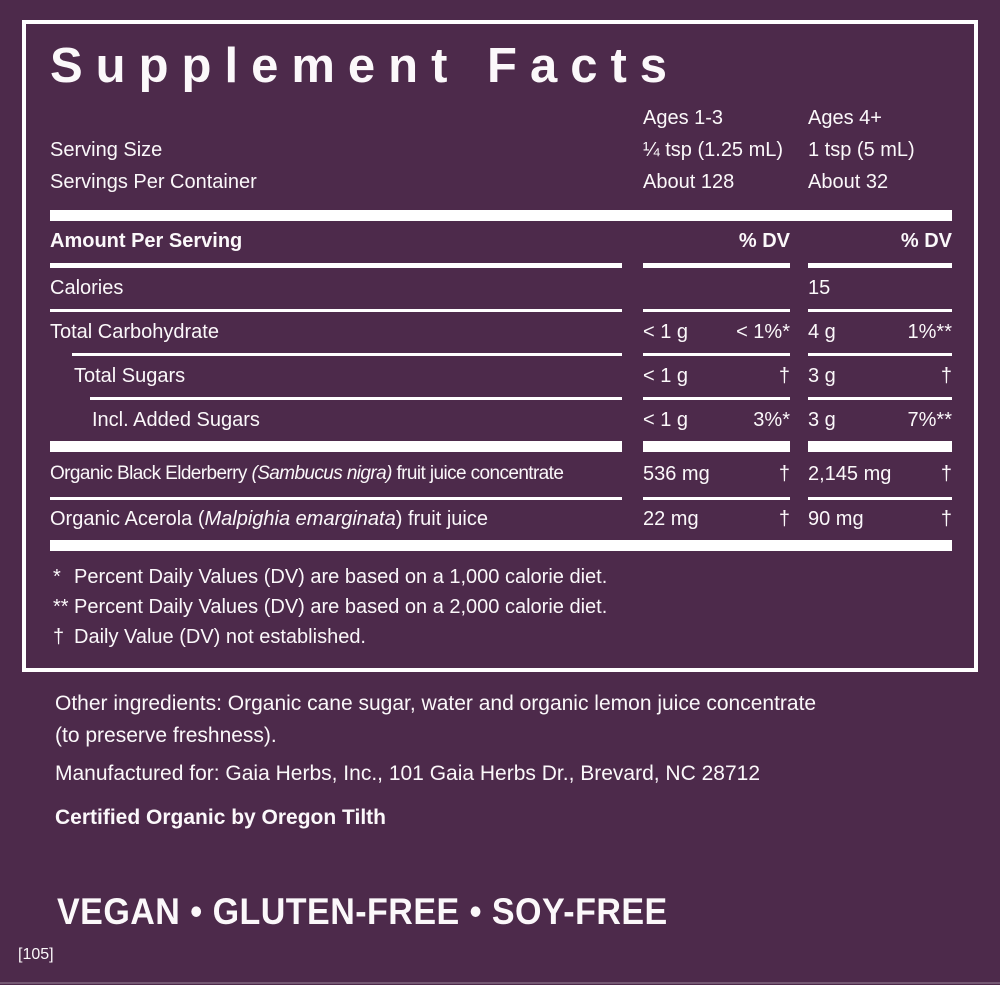 This screenshot has width=1000, height=985. What do you see at coordinates (176, 419) in the screenshot?
I see `row-label-text: Incl. Added Sugars` at bounding box center [176, 419].